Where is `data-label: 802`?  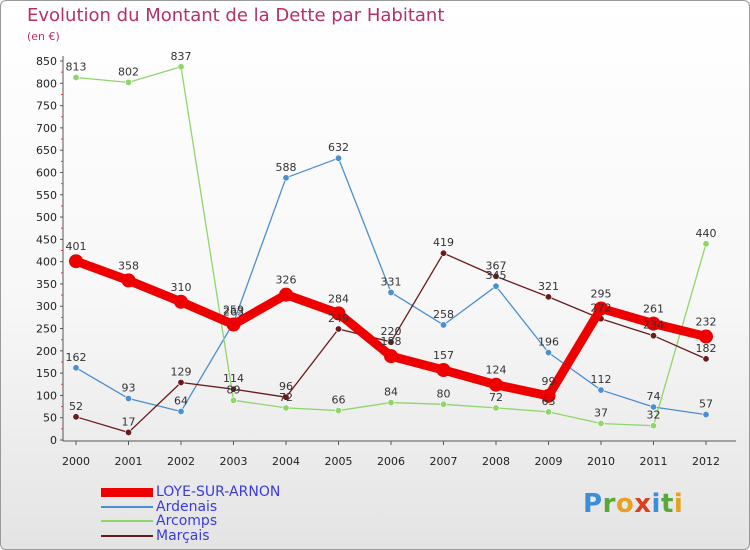
data-label: 802 is located at coordinates (128, 71).